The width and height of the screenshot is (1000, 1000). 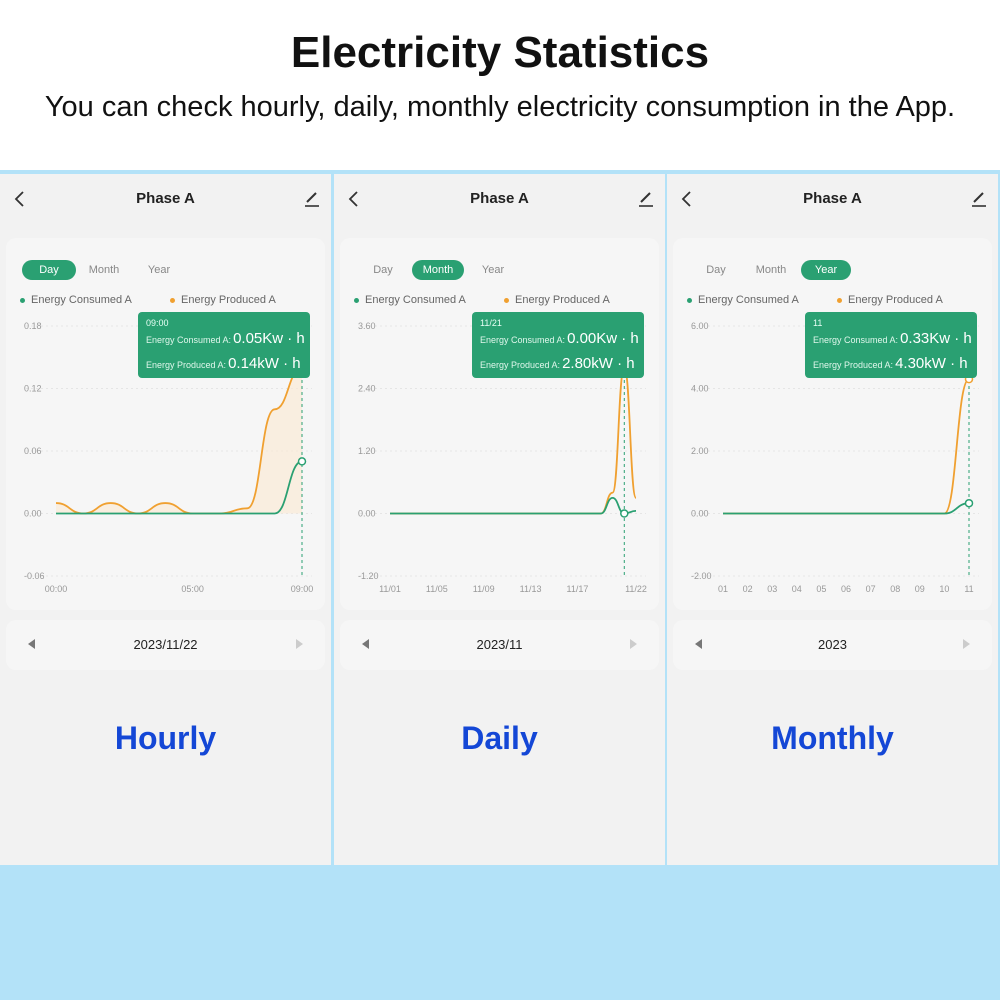 I want to click on x-tick-label: 03, so click(x=772, y=589).